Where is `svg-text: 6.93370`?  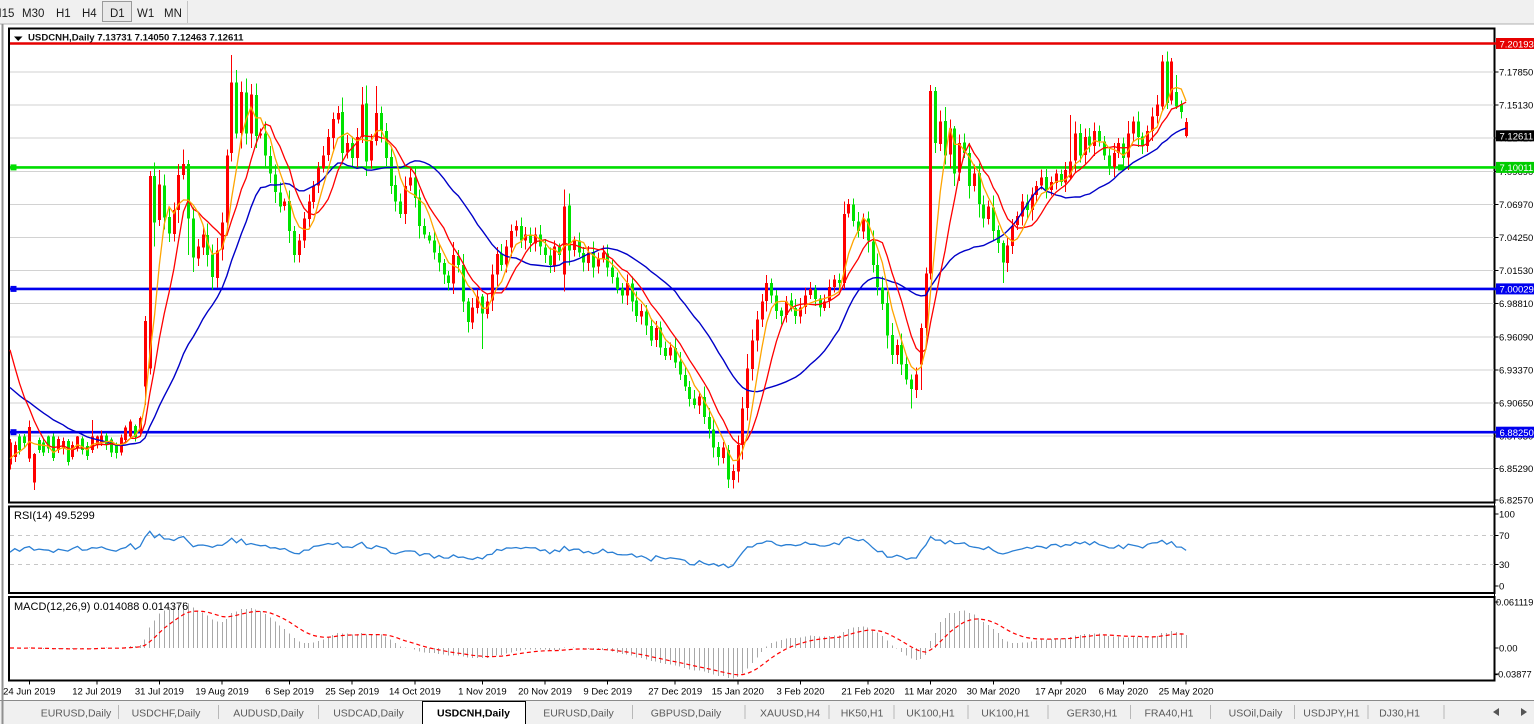 svg-text: 6.93370 is located at coordinates (1516, 370).